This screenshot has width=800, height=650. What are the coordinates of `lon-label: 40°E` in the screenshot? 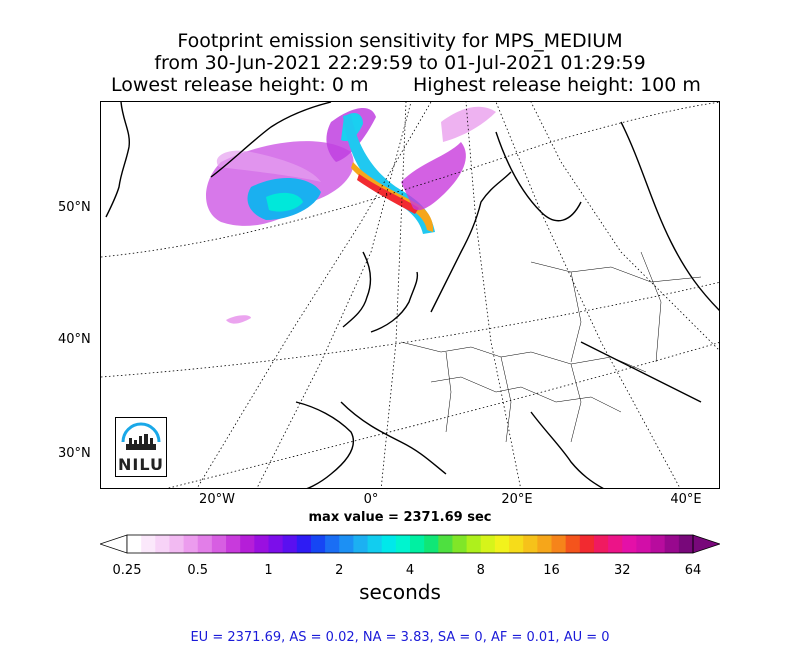 It's located at (686, 499).